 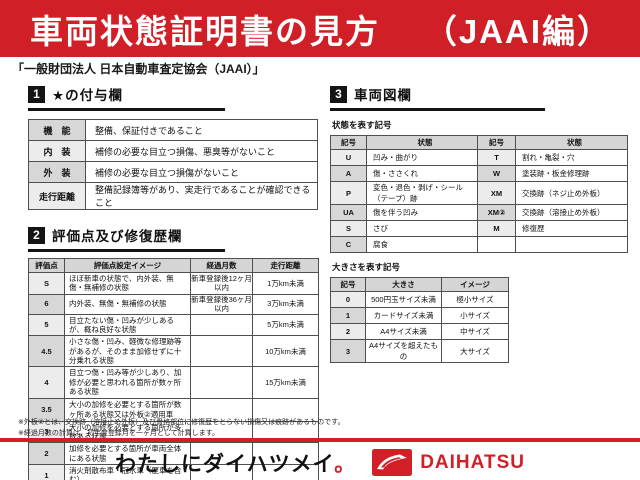 I want to click on table-row: U 凹み・曲がり T 割れ・亀裂・穴, so click(x=479, y=157).